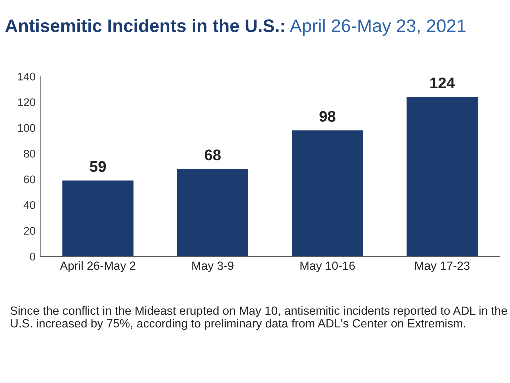 Image resolution: width=510 pixels, height=383 pixels. Describe the element at coordinates (378, 27) in the screenshot. I see `chart-subtitle: April 26-May 23, 2021` at that location.